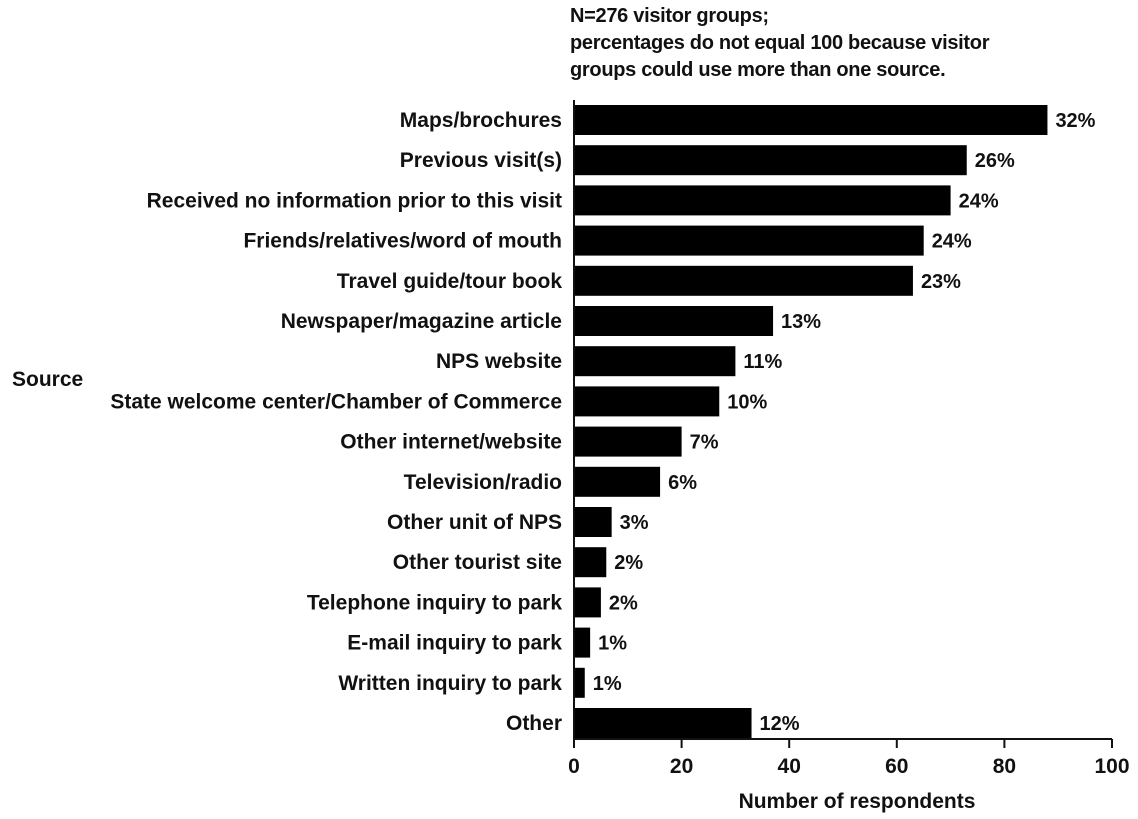 The height and width of the screenshot is (819, 1138). I want to click on x-tick-label: 20, so click(681, 766).